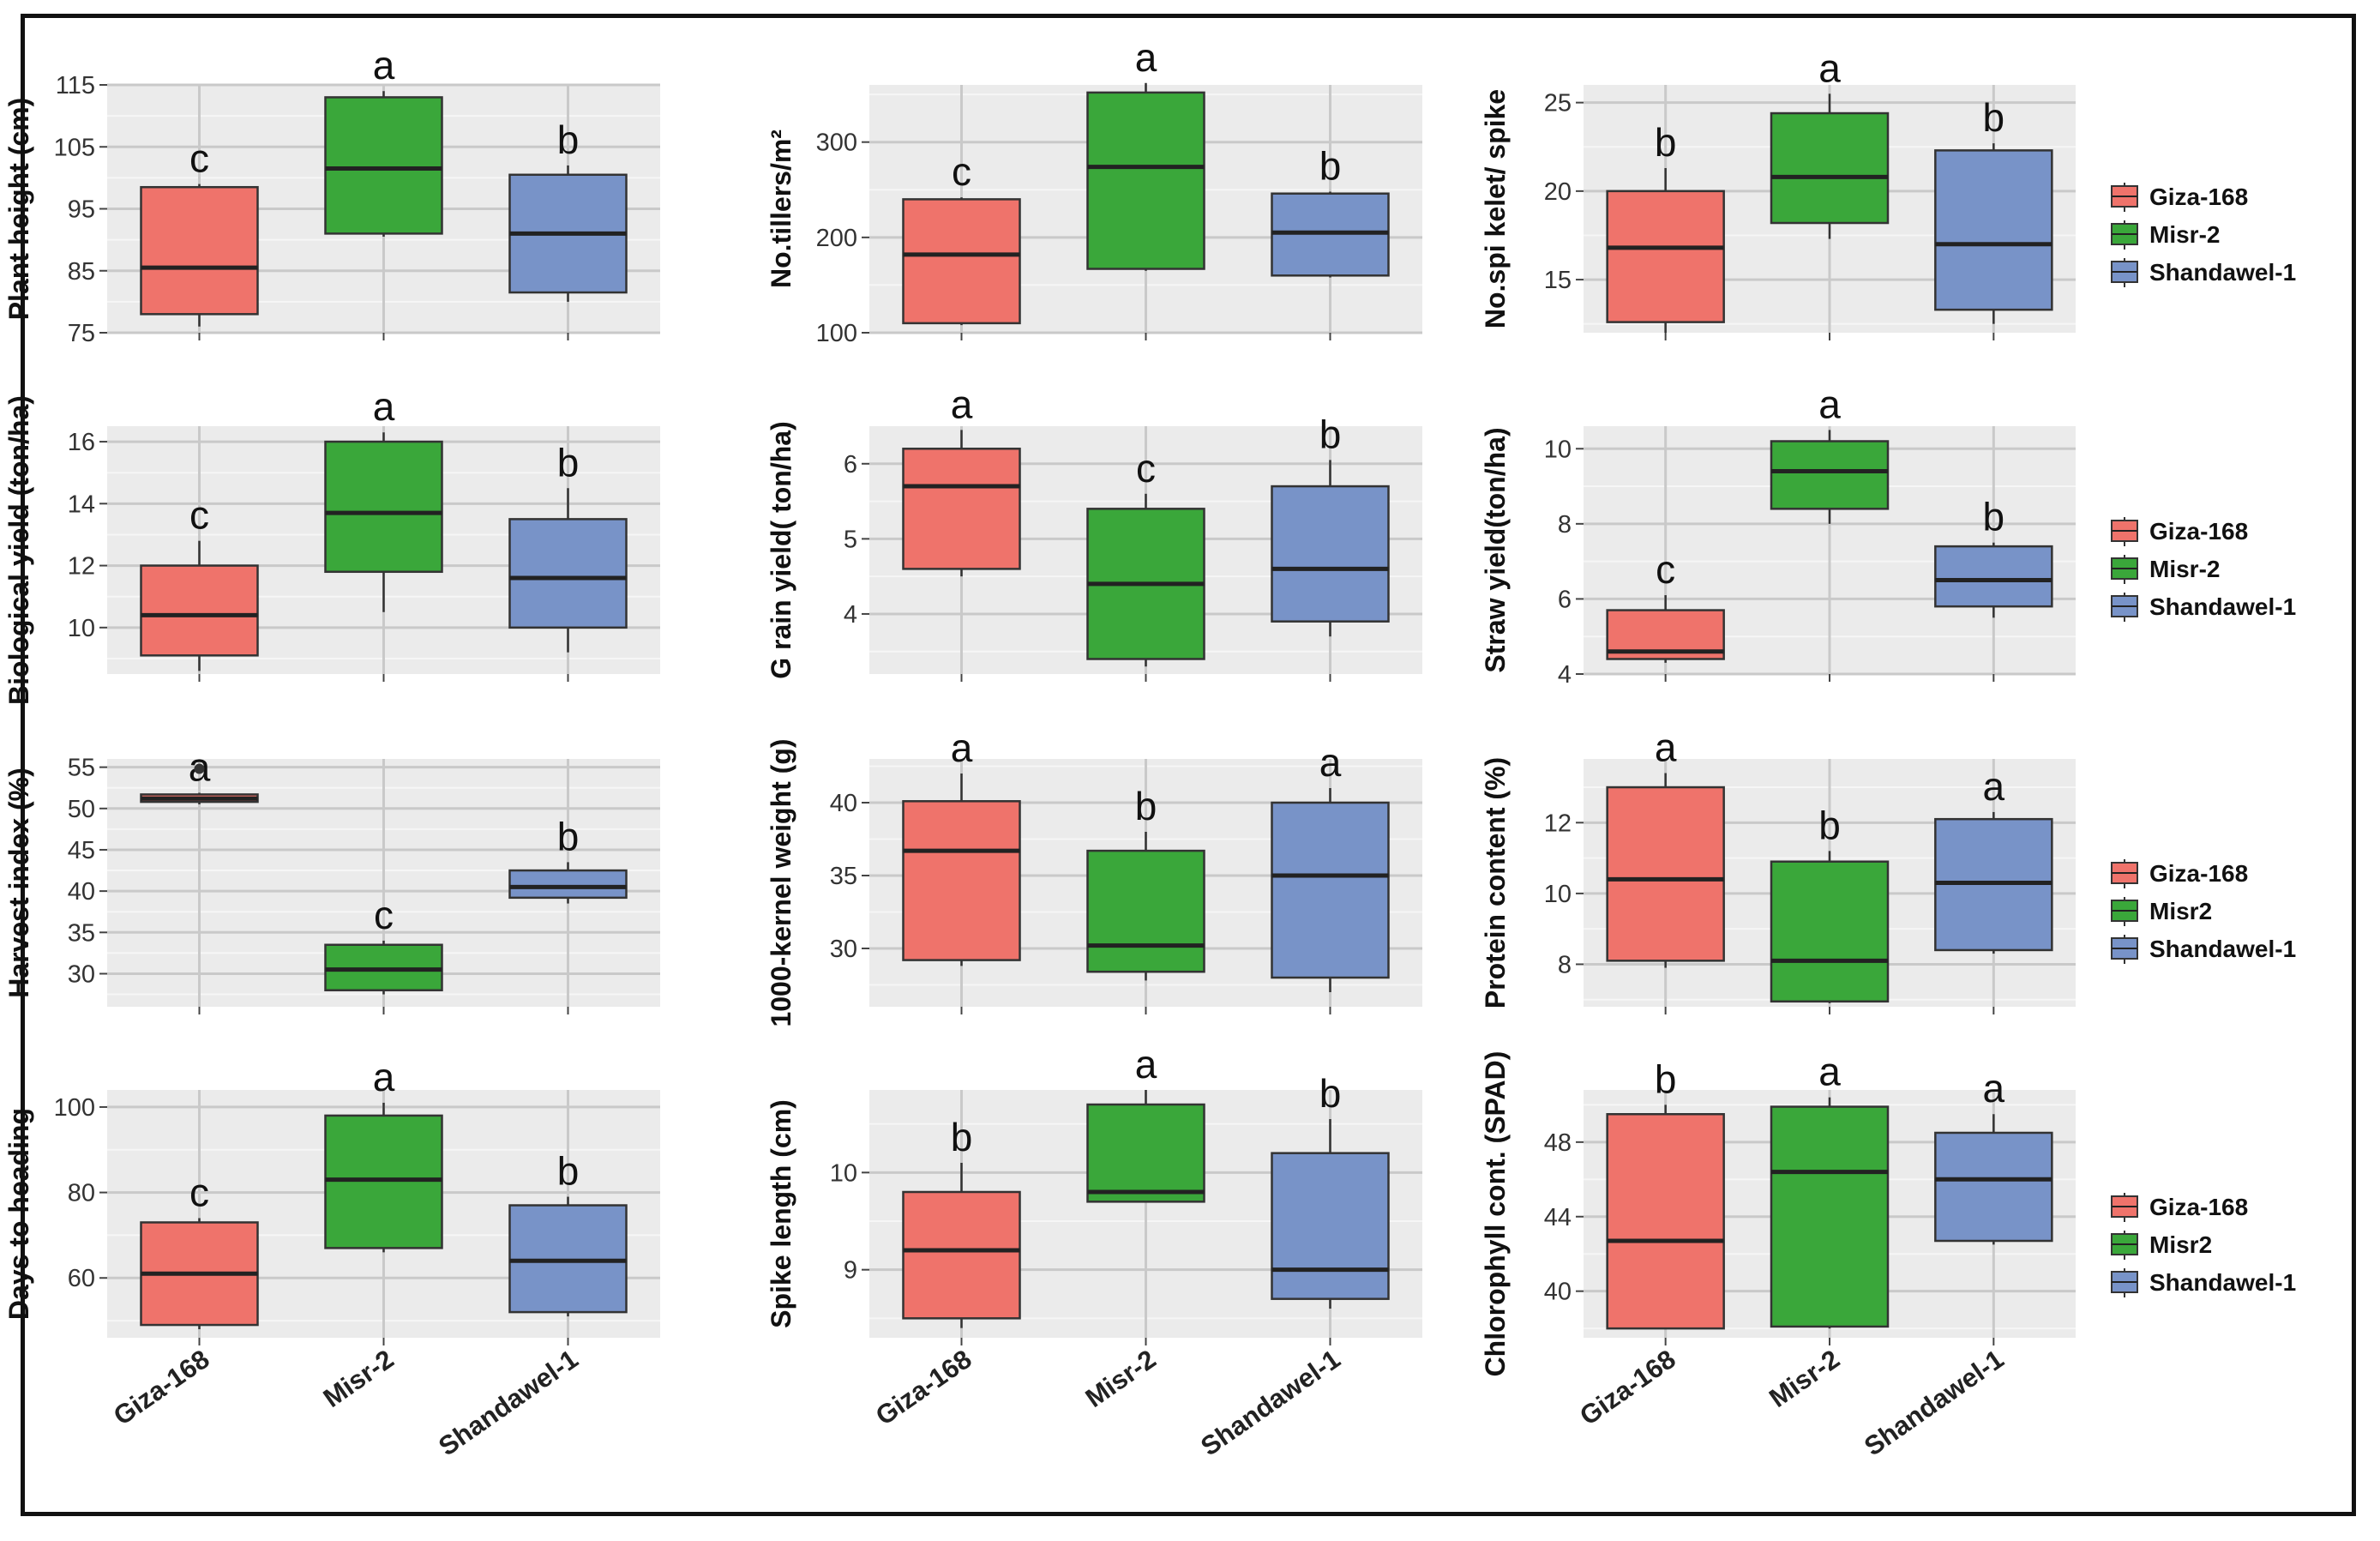 The image size is (2380, 1541). I want to click on panel-2: 15 20 25 No.spi kelet/ spike b a b, so click(1778, 193).